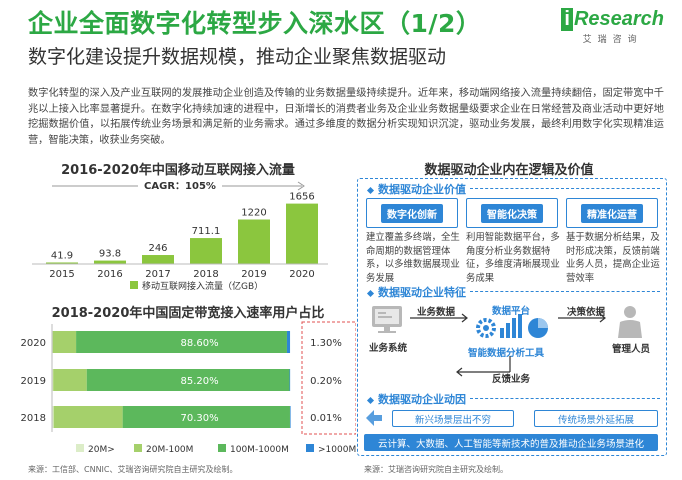 The height and width of the screenshot is (480, 682). I want to click on analysis-tools-label: 智能数据分析工具, so click(506, 353).